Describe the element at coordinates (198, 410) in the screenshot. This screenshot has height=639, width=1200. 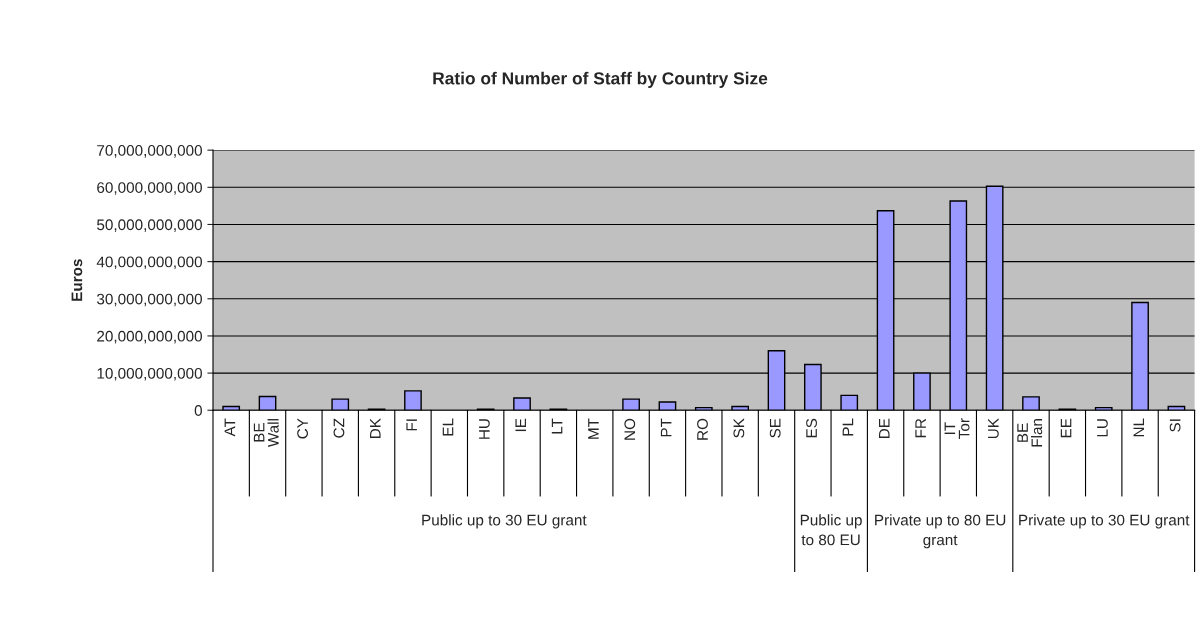
I see `y-tick-label: 0` at that location.